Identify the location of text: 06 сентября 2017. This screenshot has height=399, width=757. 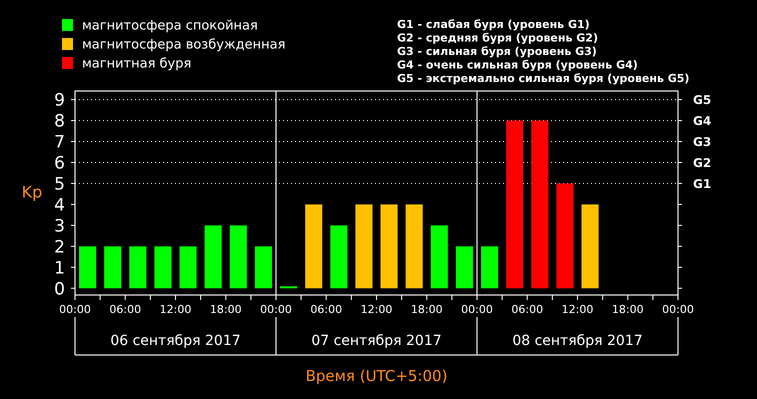
(175, 341).